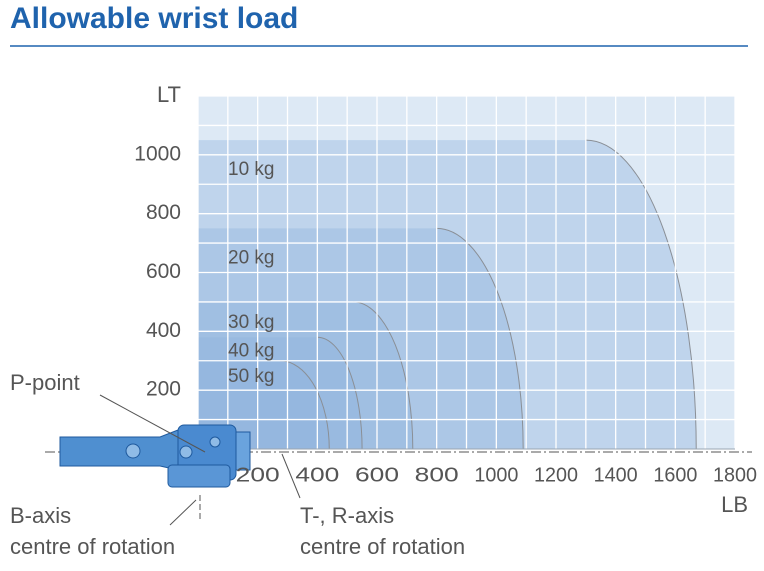  Describe the element at coordinates (251, 350) in the screenshot. I see `region-label: 40 kg` at that location.